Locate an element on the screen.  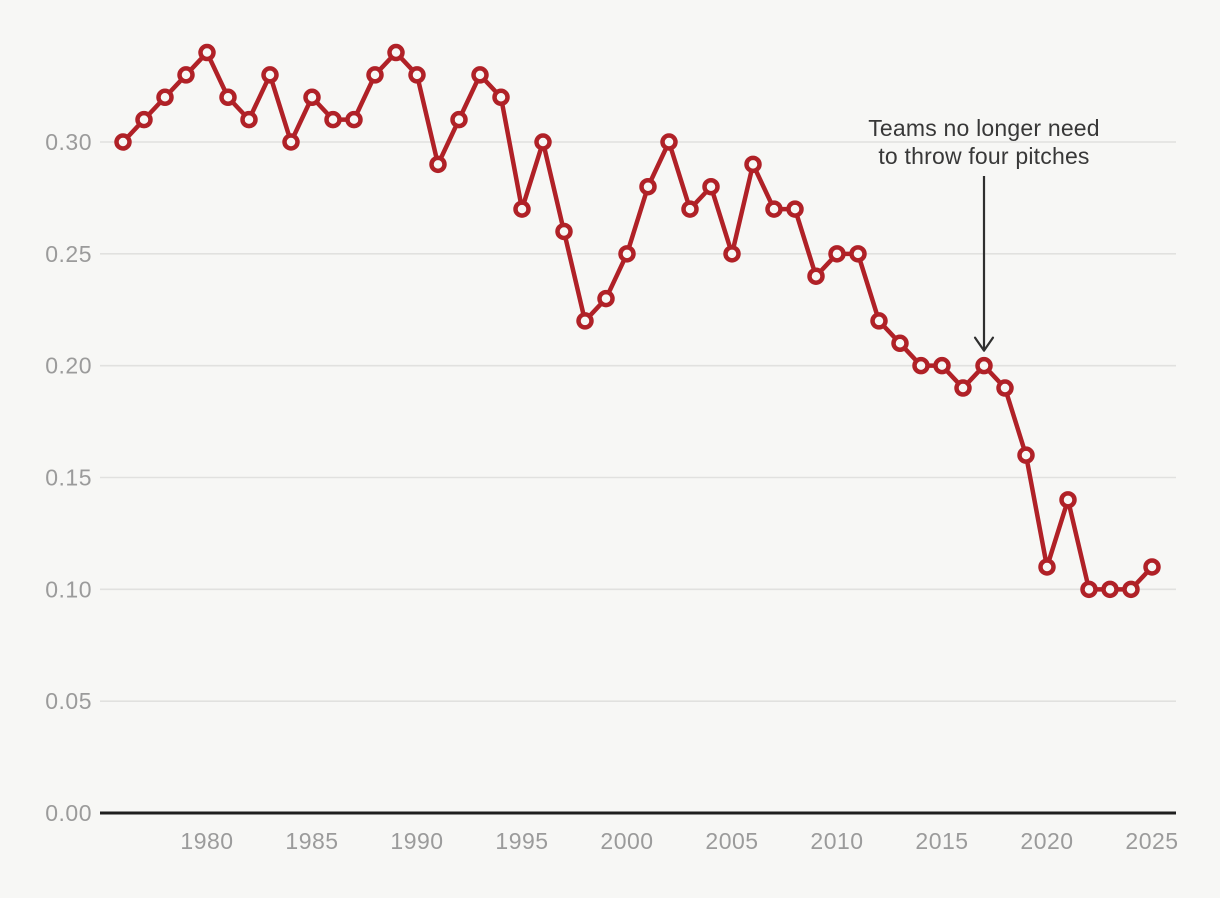
data-point-2010 is located at coordinates (837, 254).